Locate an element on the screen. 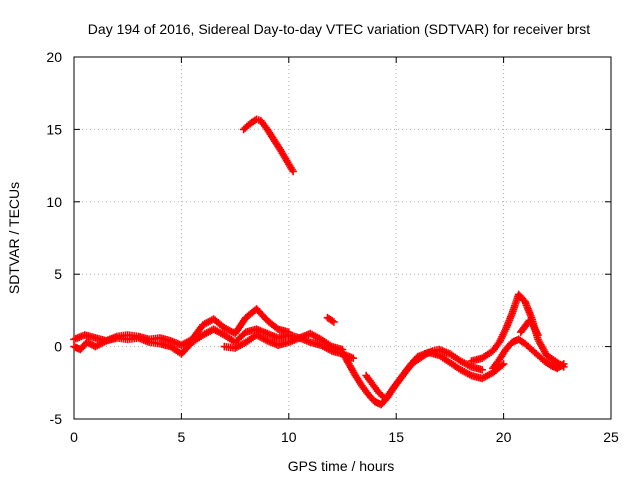 The height and width of the screenshot is (480, 640). series-arc-low-c is located at coordinates (283, 341).